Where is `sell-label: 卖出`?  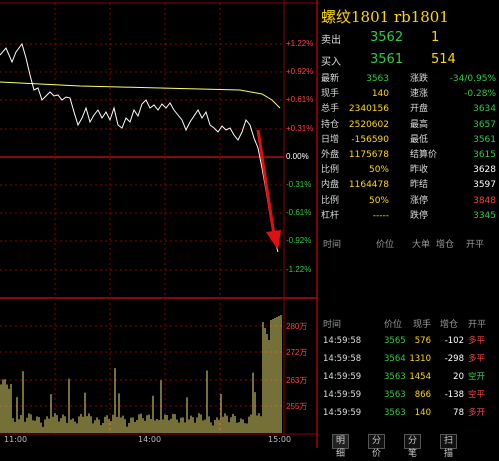 sell-label: 卖出 is located at coordinates (331, 40).